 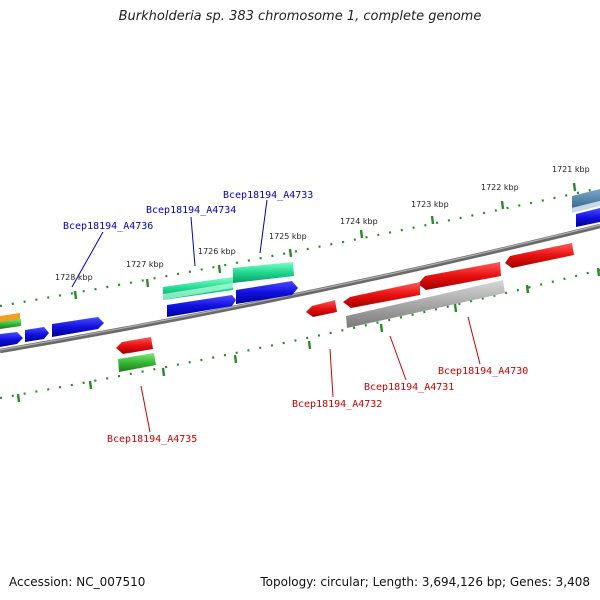 What do you see at coordinates (359, 221) in the screenshot?
I see `scale-label-1724: 1724 kbp` at bounding box center [359, 221].